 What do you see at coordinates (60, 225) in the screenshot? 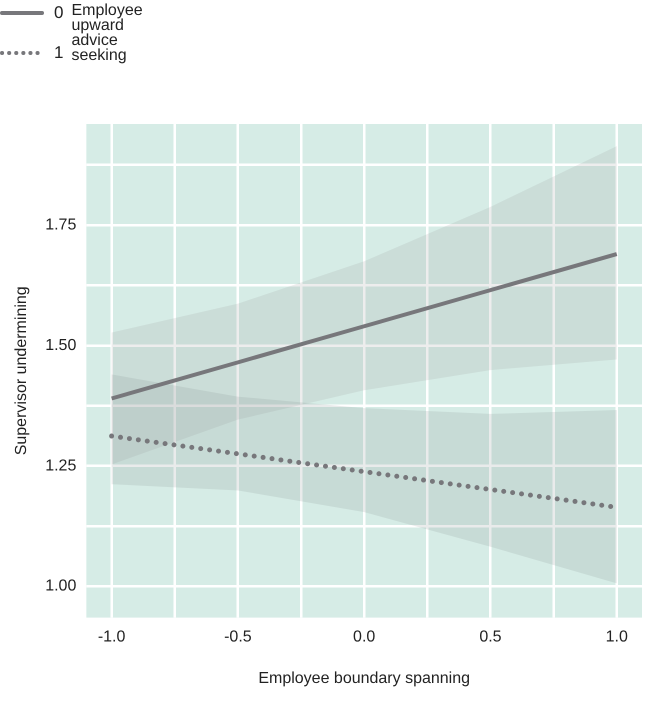
I see `y-tick-label: 1.75` at bounding box center [60, 225].